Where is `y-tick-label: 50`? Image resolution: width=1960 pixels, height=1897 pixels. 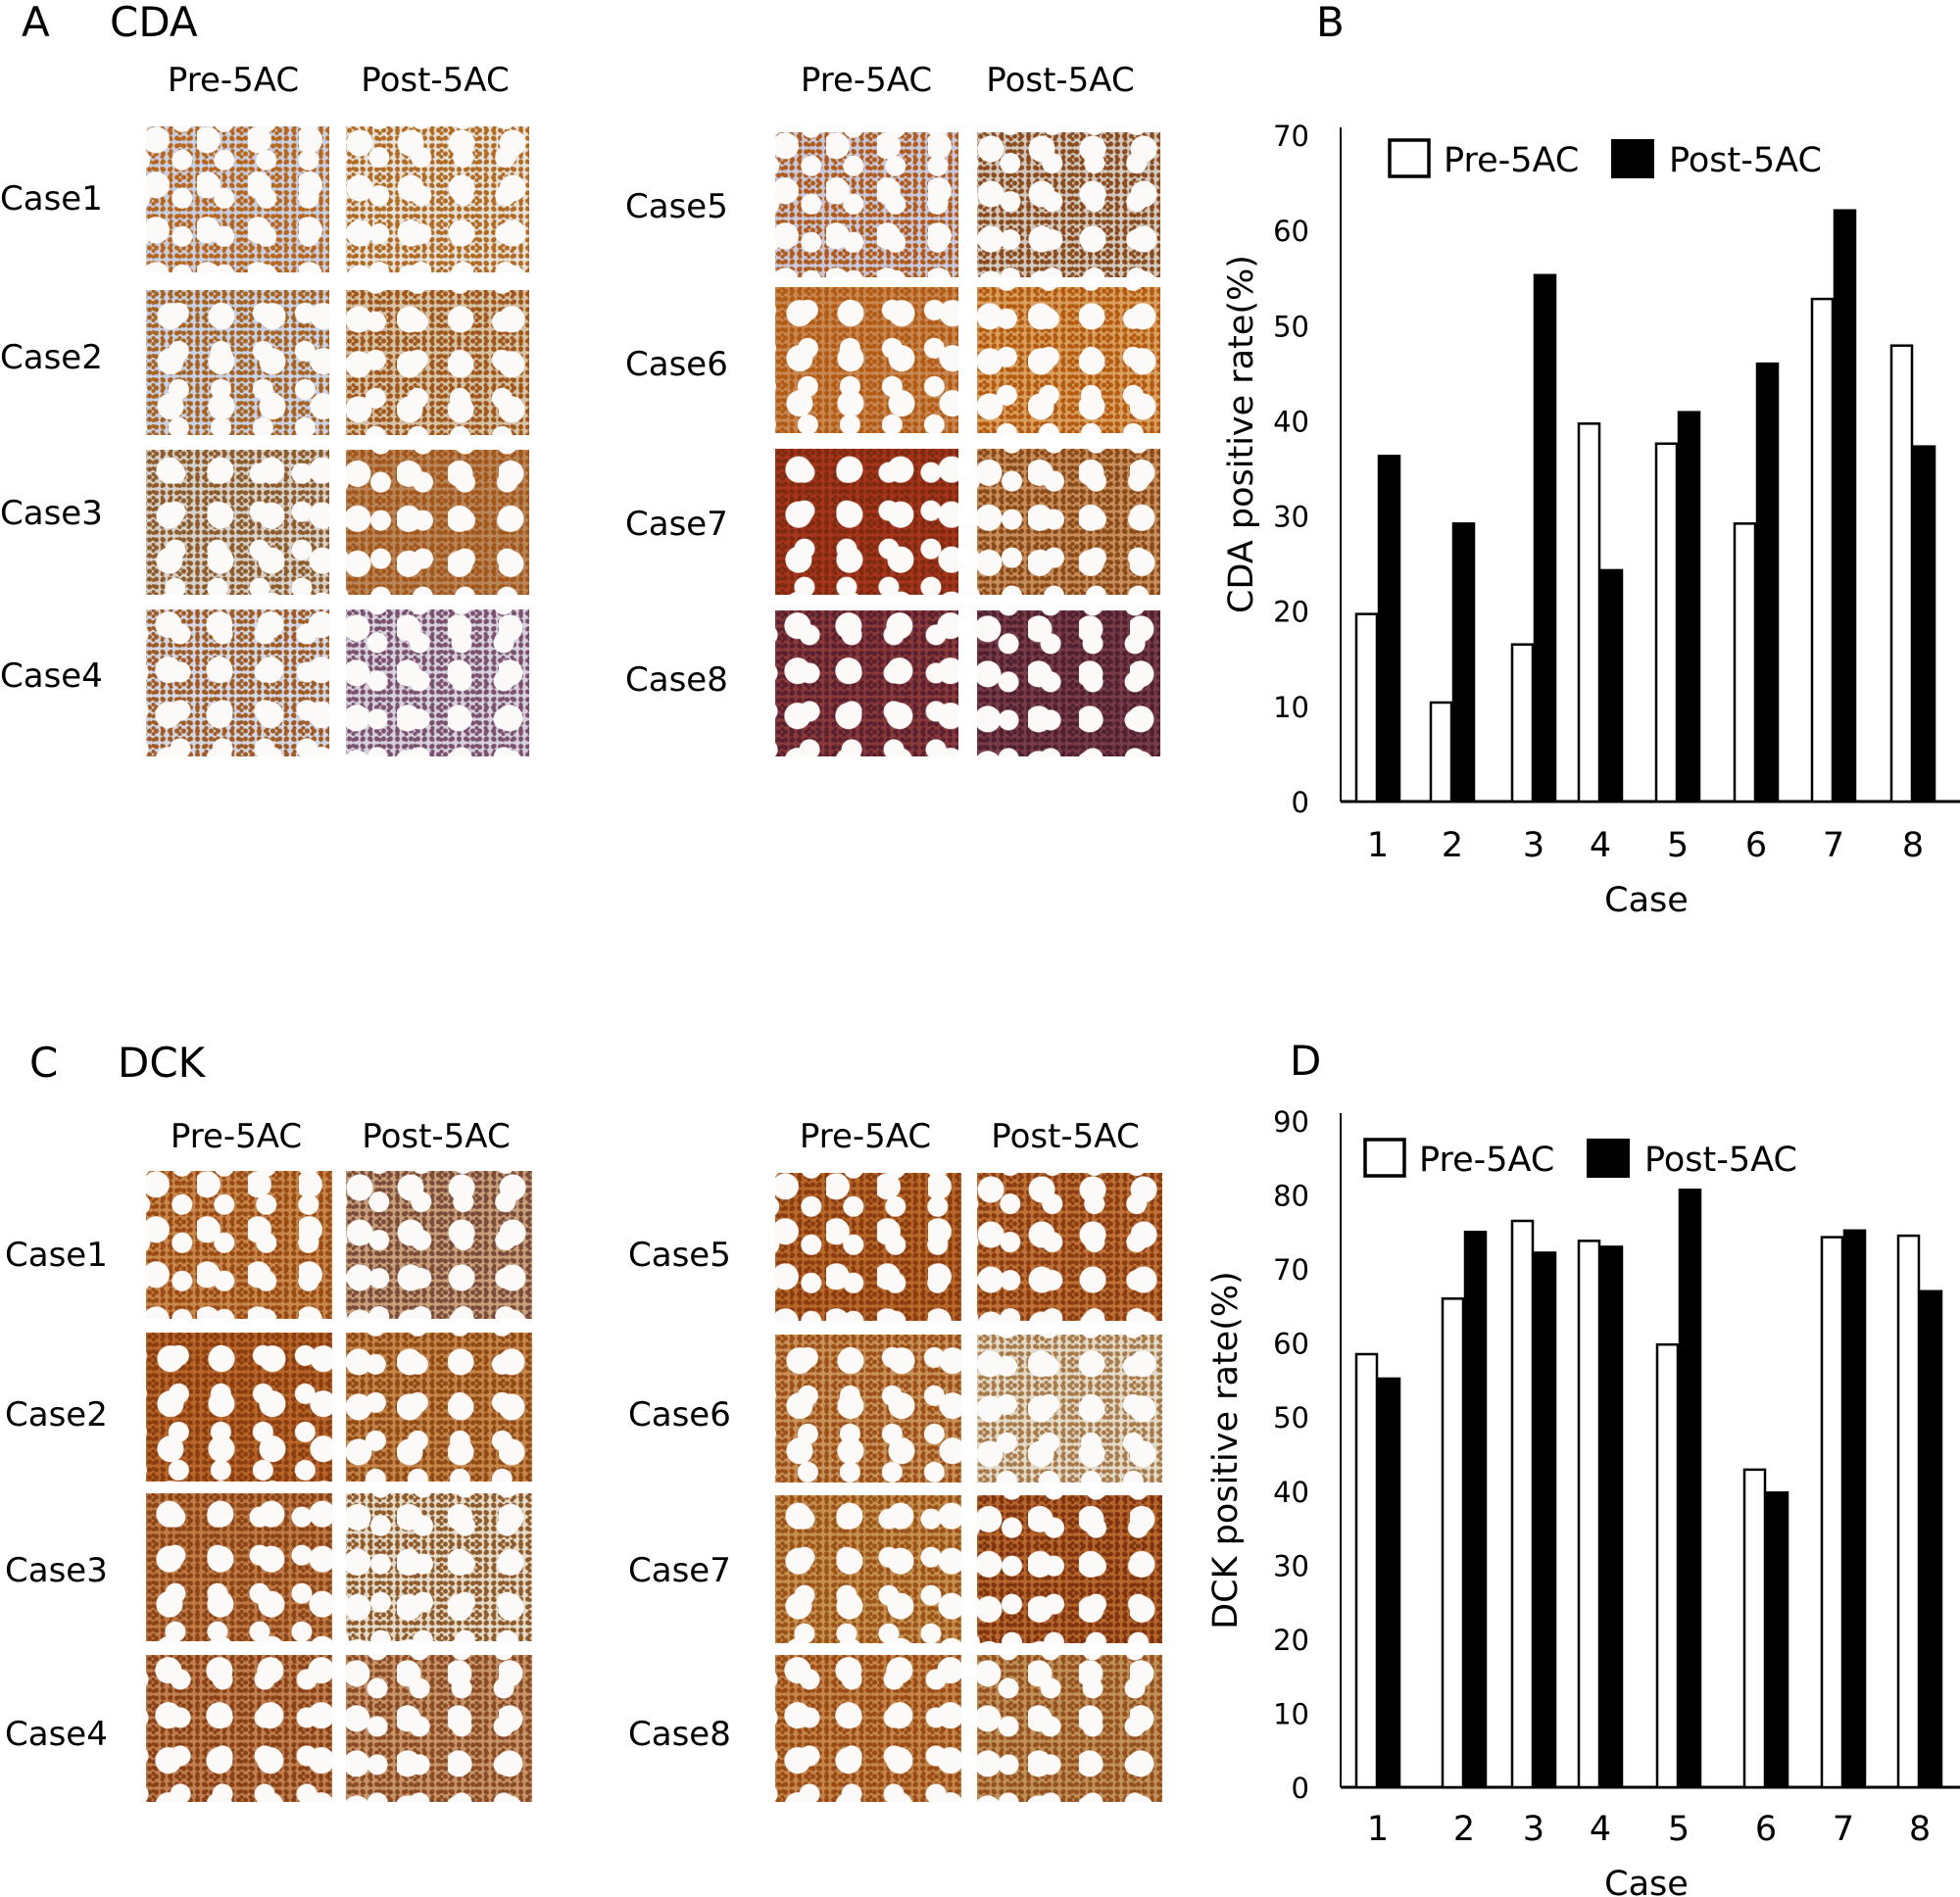
y-tick-label: 50 is located at coordinates (1291, 1418).